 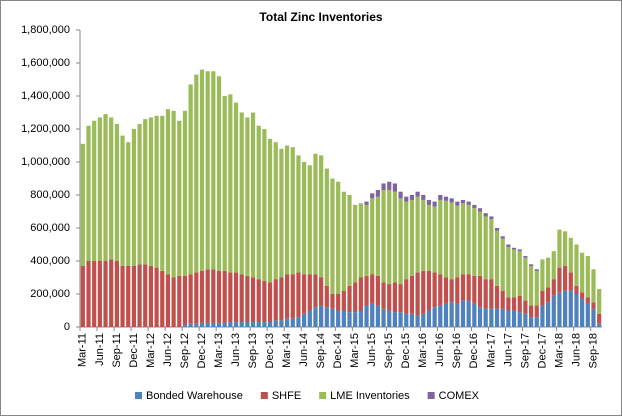 I want to click on y-tick-label: 800,000, so click(x=50, y=195).